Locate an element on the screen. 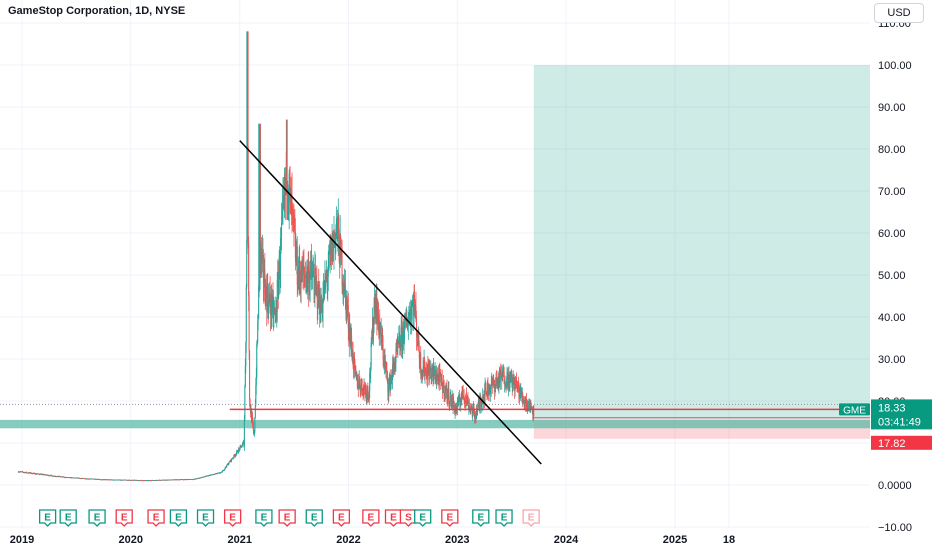 The image size is (932, 550). time-axis: 2019 2020 2021 2022 2023 2024 2025 18 is located at coordinates (372, 540).